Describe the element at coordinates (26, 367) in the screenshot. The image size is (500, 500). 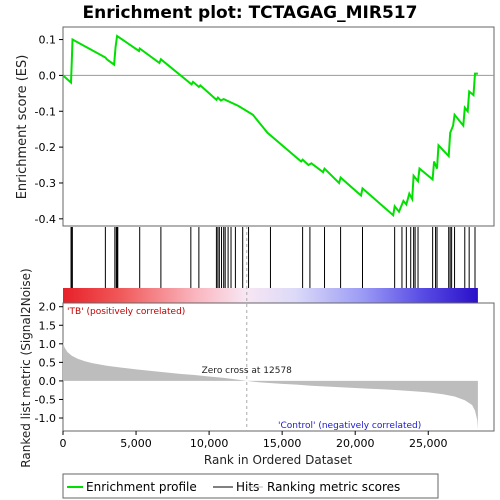
I see `metric-y-axis-label: Ranked list metric (Signal2Noise)` at that location.